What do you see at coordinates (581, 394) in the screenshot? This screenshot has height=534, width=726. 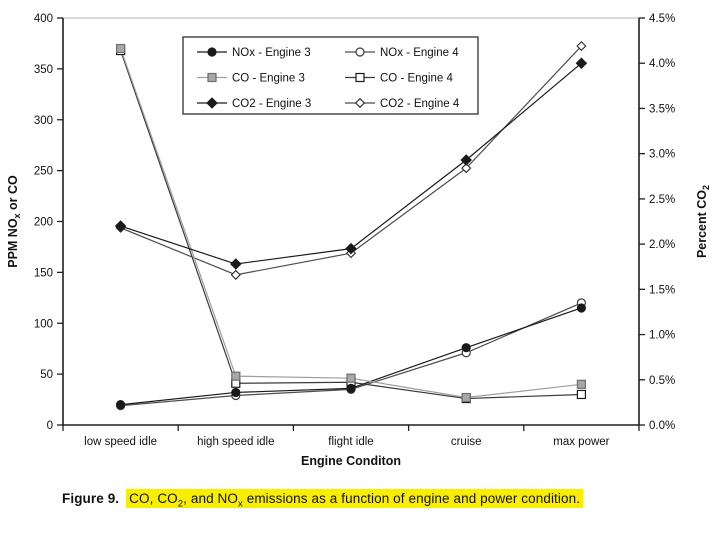 I see `data-point-open-square` at bounding box center [581, 394].